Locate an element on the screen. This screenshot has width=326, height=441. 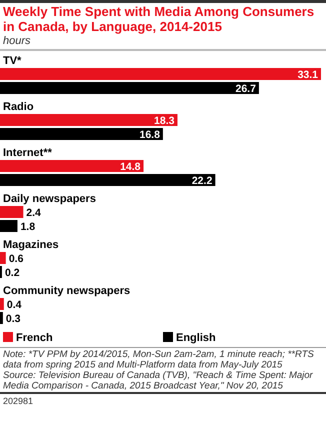
chart-title: Weekly Time Spent with Media Among Consumers in Canada, by Language, 2014-2015 is located at coordinates (158, 19).